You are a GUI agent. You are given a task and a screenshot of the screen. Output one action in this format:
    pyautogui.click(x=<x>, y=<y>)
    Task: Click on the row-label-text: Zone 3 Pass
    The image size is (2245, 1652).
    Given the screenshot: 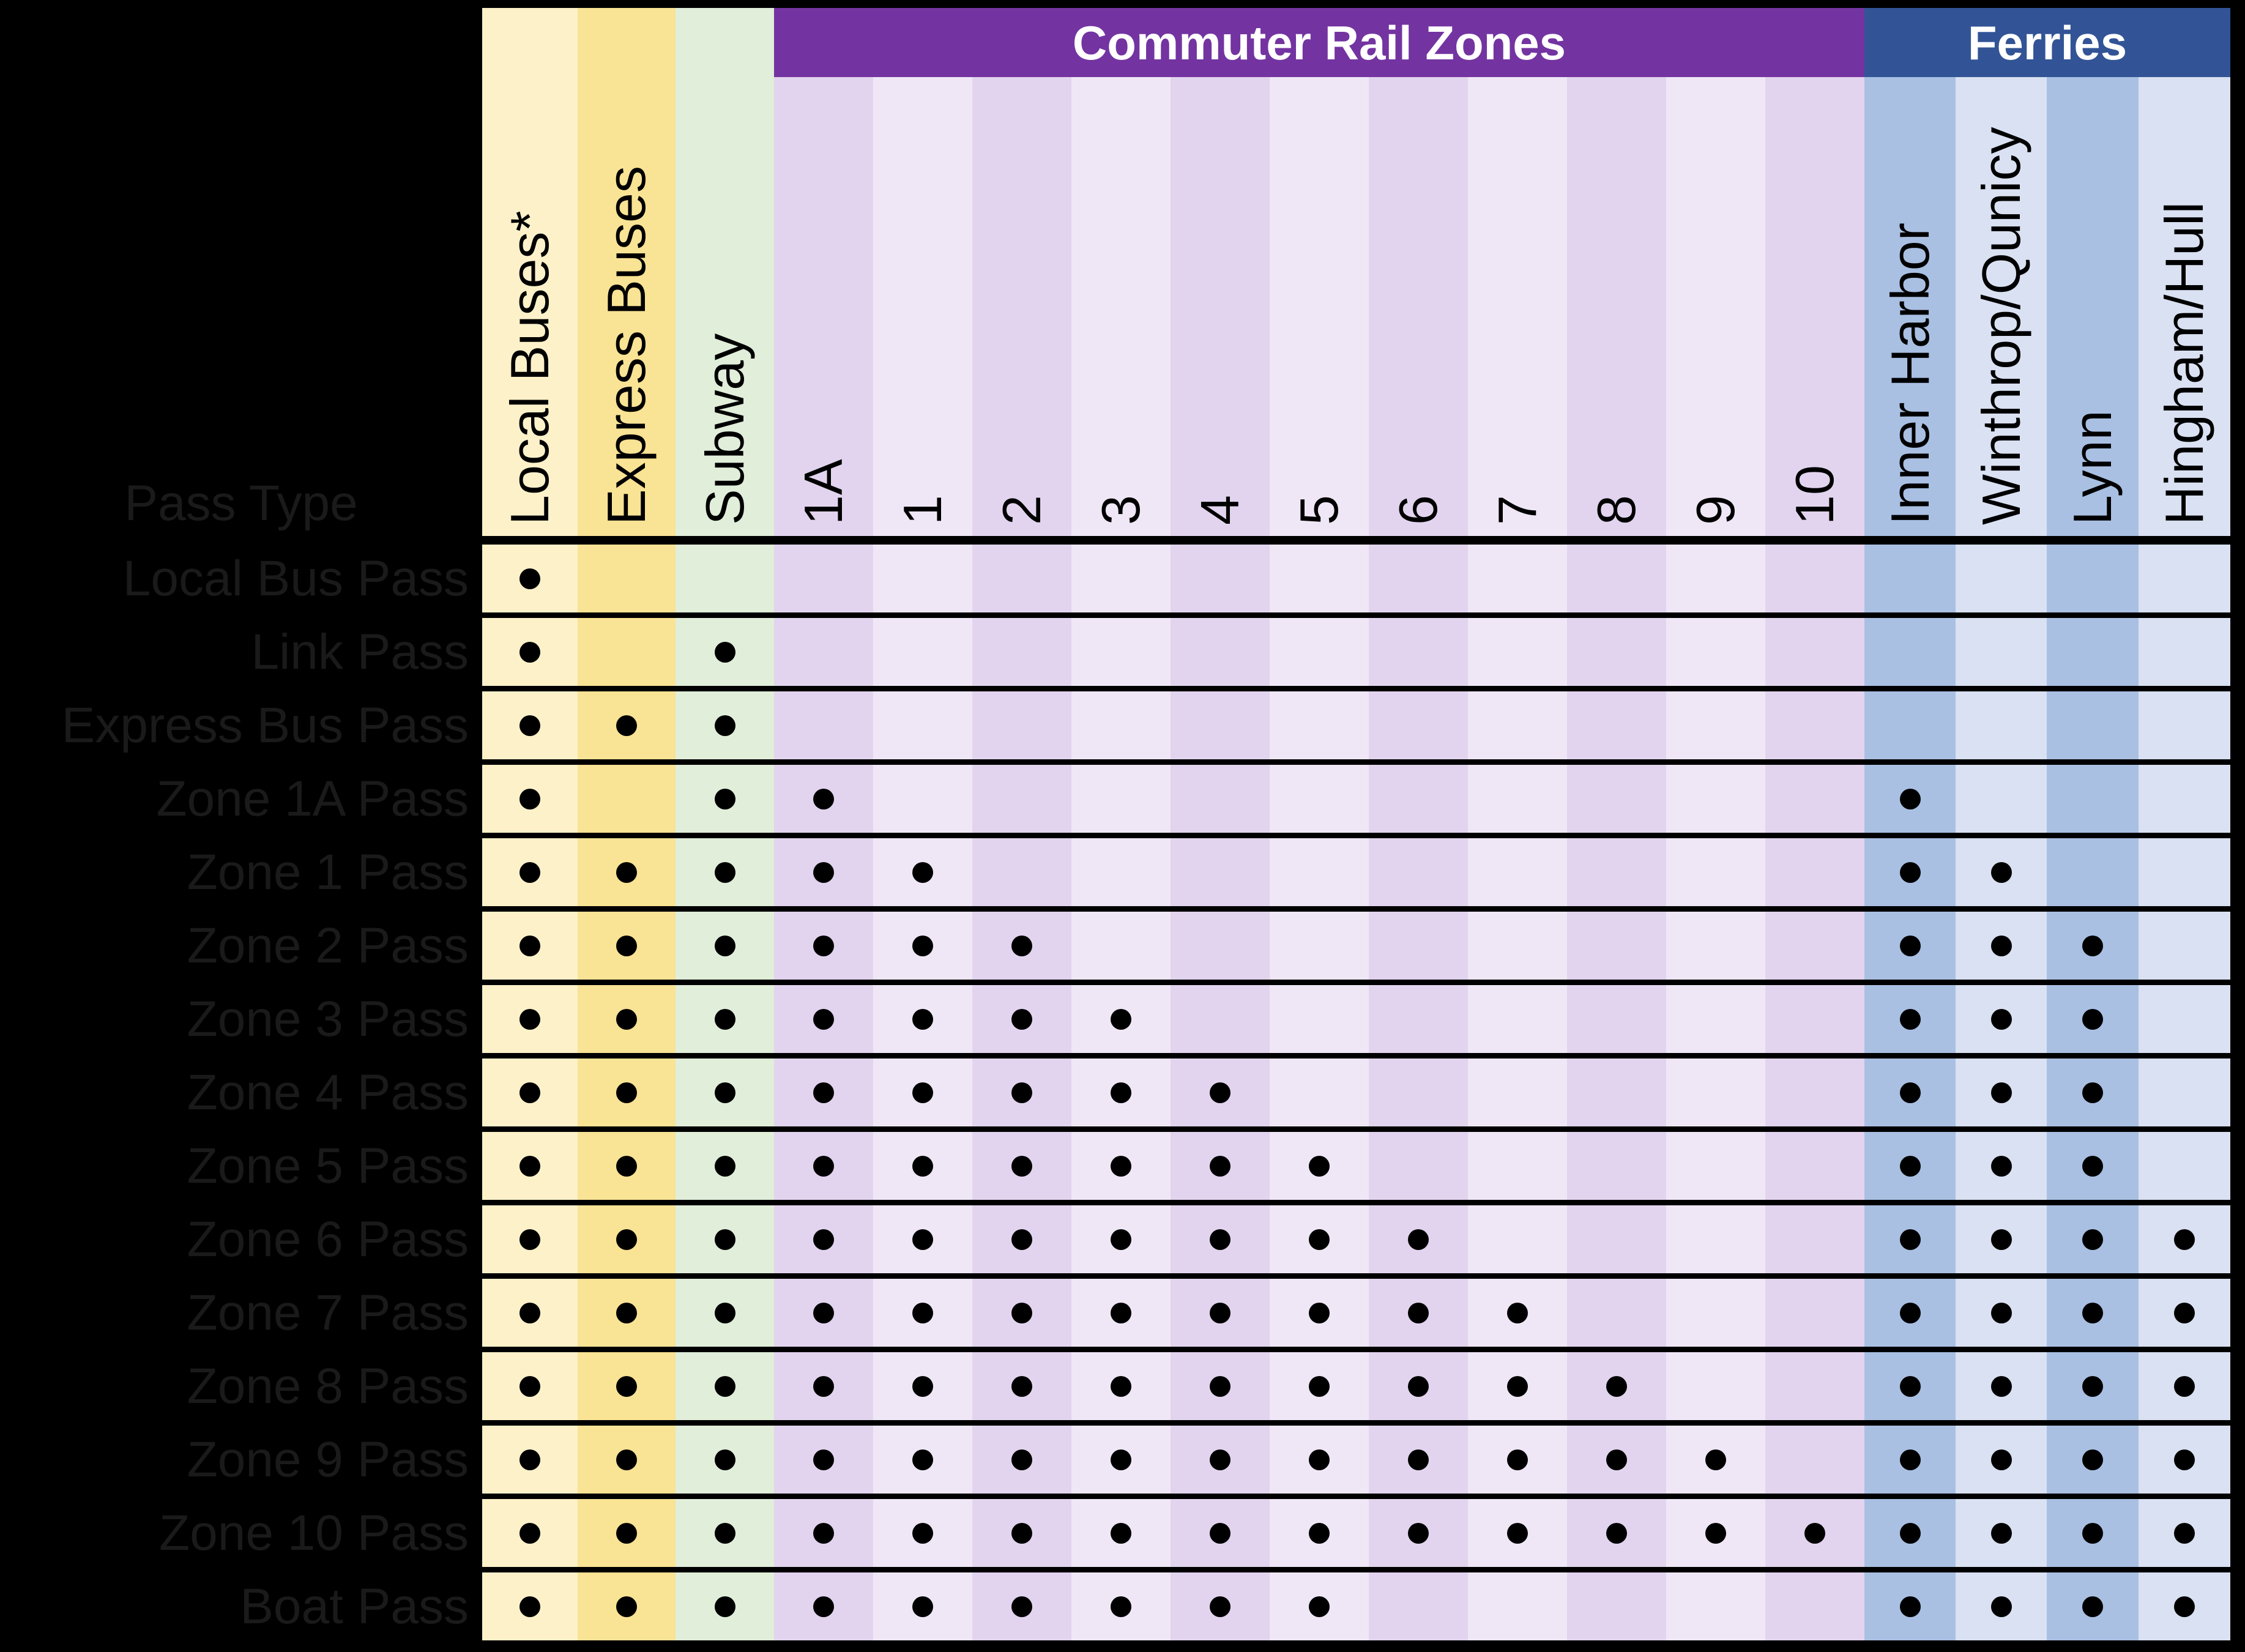 What is the action you would take?
    pyautogui.click(x=328, y=1019)
    